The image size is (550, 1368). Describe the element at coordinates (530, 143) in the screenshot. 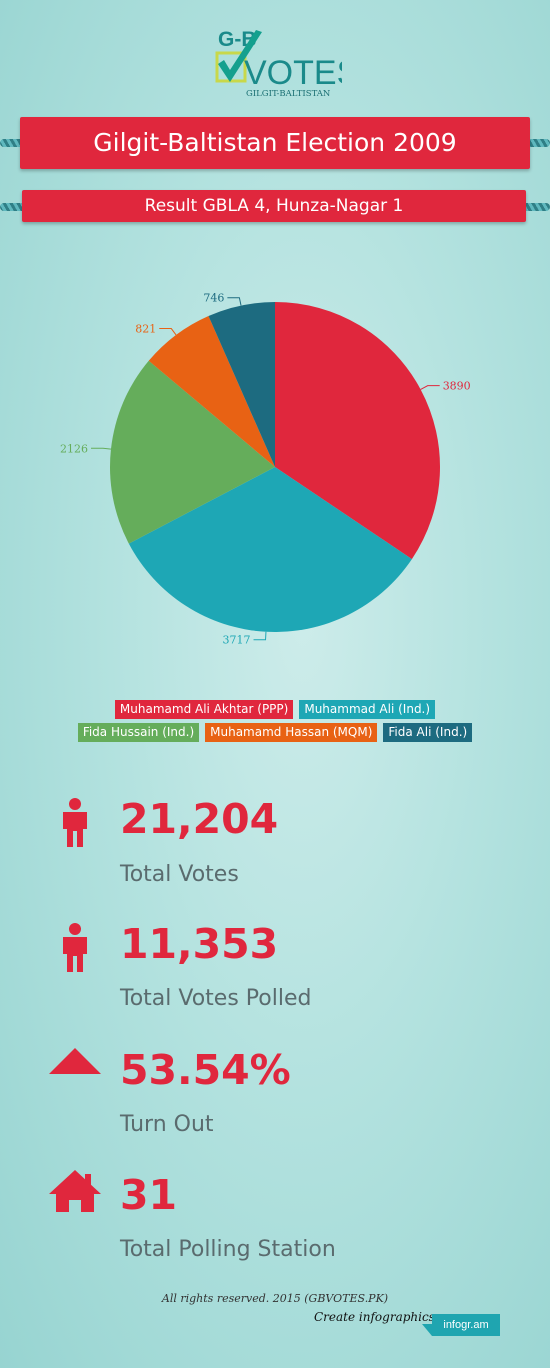

I see `rope-right-title` at that location.